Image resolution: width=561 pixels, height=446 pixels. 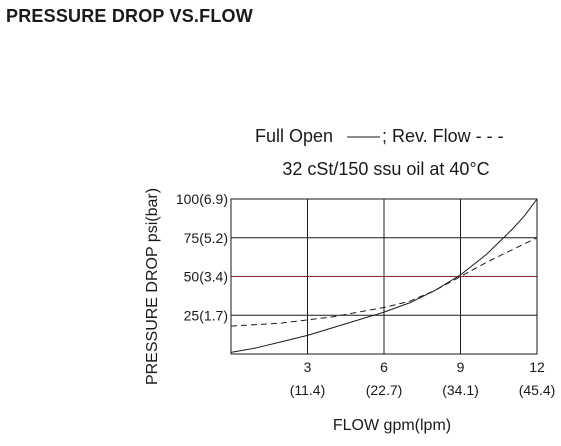 I want to click on y-tick-label: 100(6.9), so click(x=202, y=199).